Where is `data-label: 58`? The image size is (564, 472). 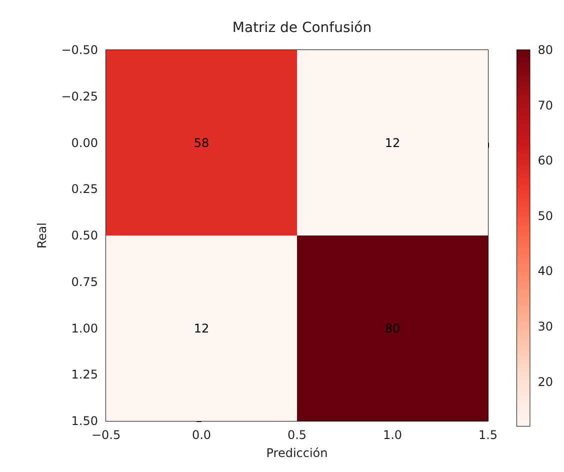
data-label: 58 is located at coordinates (202, 143).